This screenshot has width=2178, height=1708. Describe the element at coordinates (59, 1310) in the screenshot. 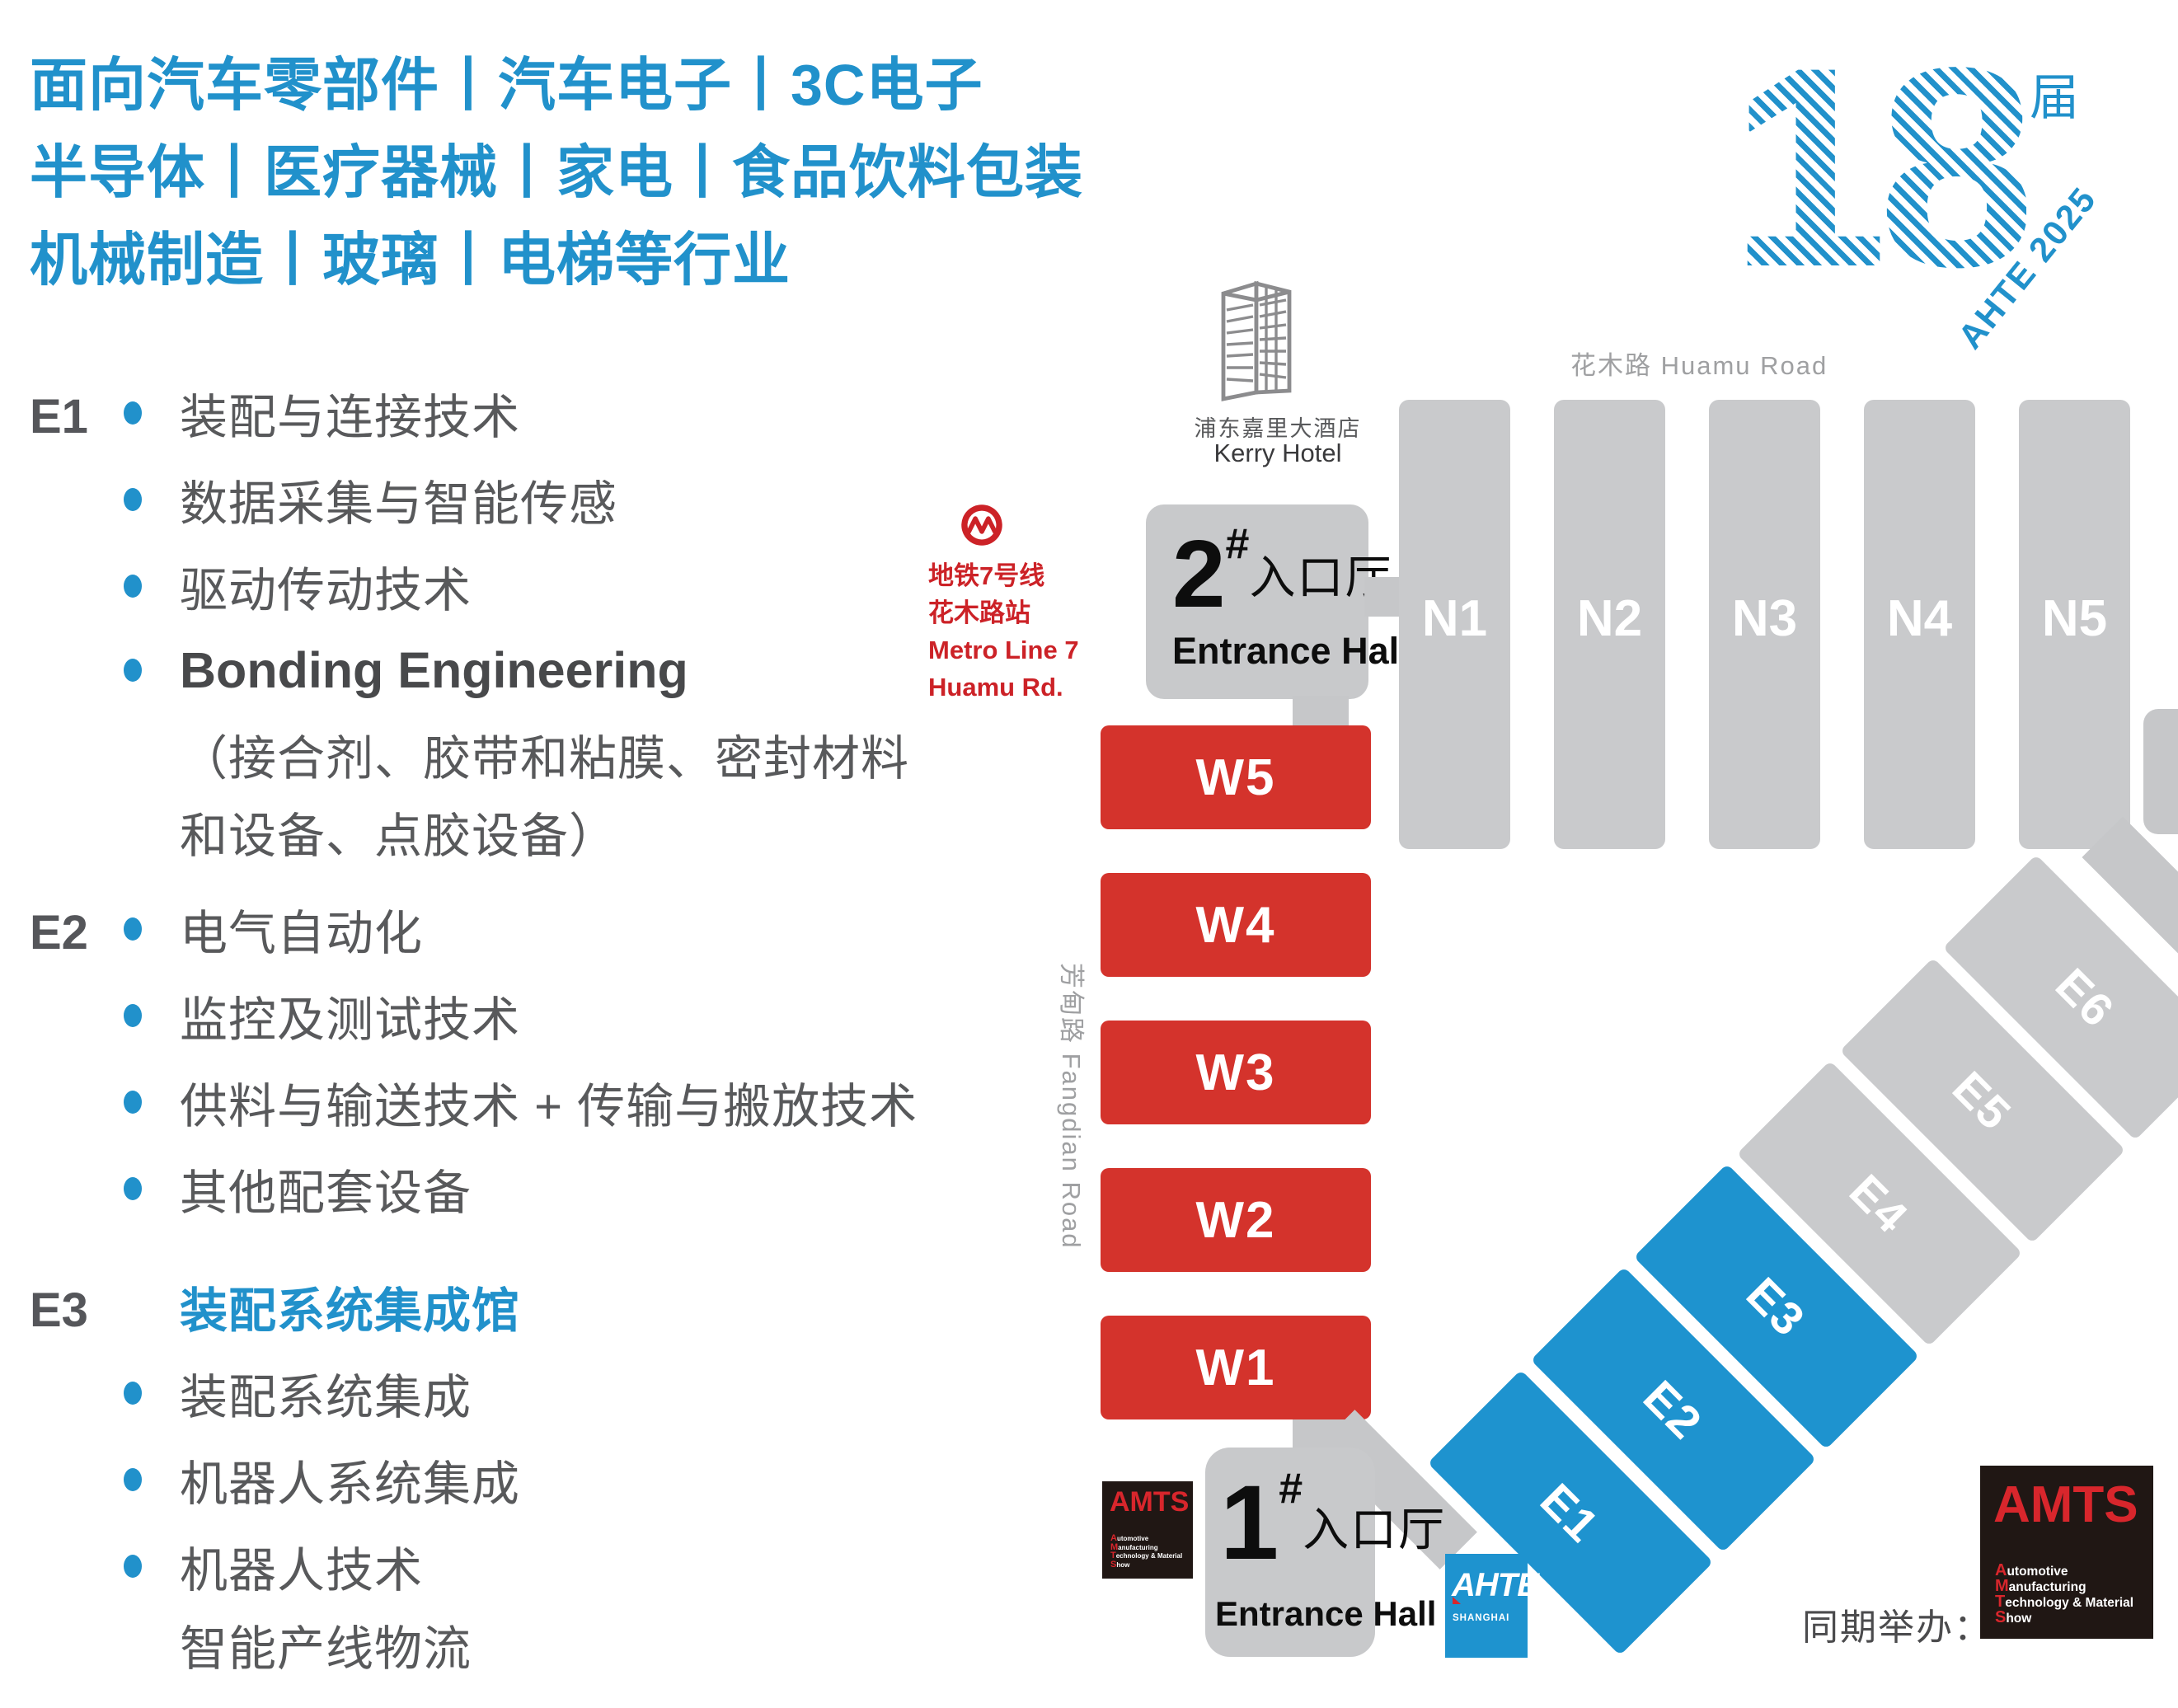

I see `section-label-e3: E3` at that location.